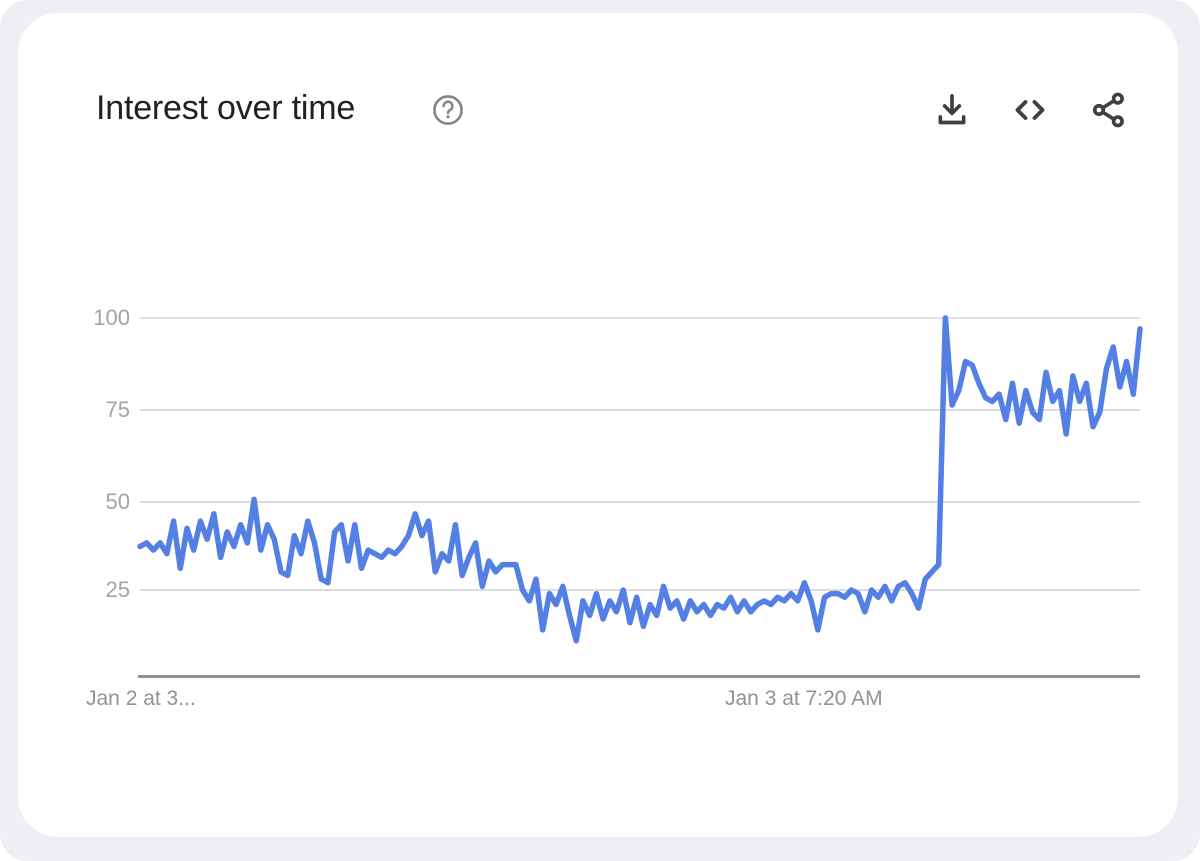 Image resolution: width=1200 pixels, height=861 pixels. Describe the element at coordinates (117, 409) in the screenshot. I see `y-tick-label-75: 75` at that location.